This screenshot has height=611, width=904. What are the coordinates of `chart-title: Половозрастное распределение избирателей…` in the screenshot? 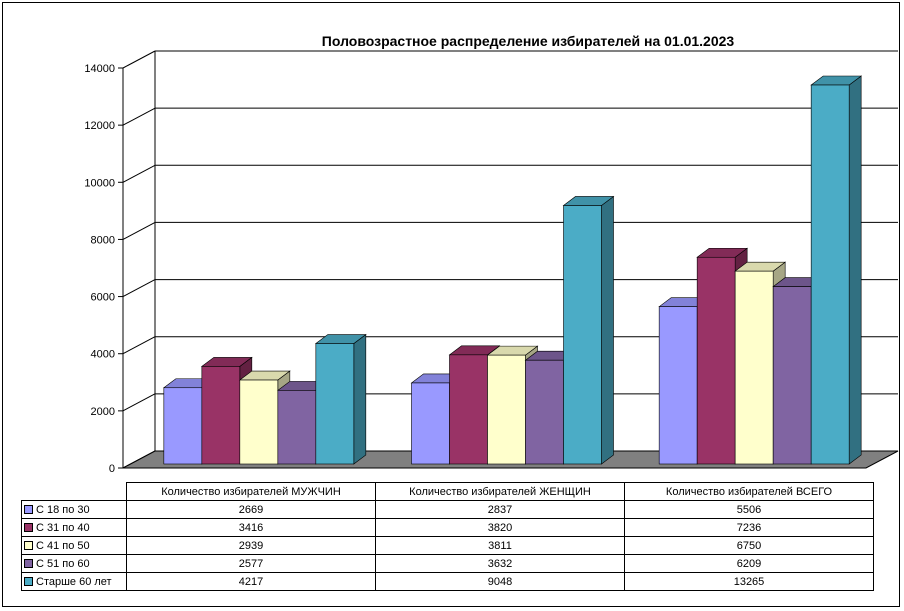 It's located at (528, 41).